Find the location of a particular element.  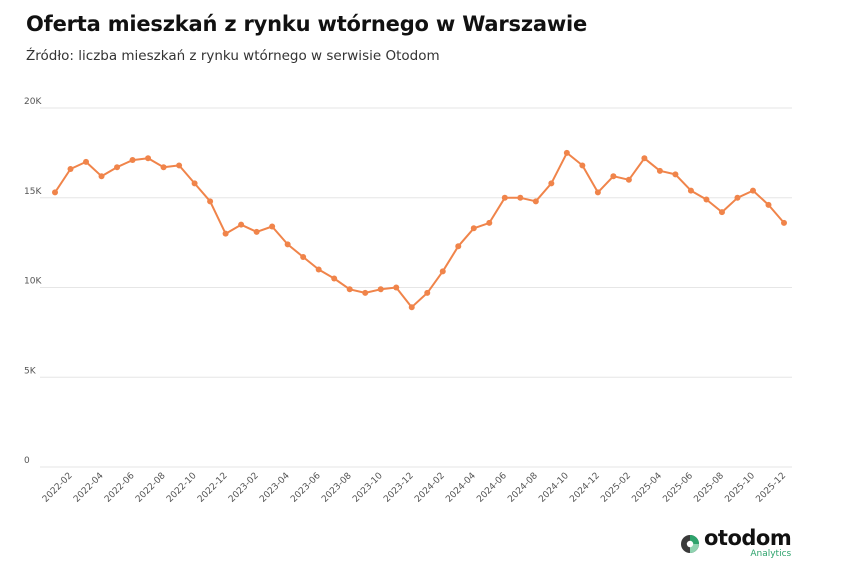

x-tick-label: 2024-06 is located at coordinates (492, 488).